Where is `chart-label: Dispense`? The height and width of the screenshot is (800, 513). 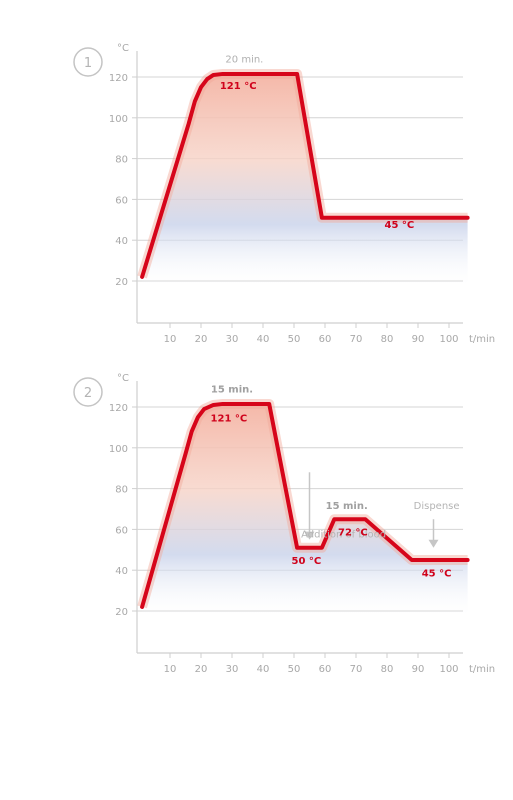 chart-label: Dispense is located at coordinates (437, 506).